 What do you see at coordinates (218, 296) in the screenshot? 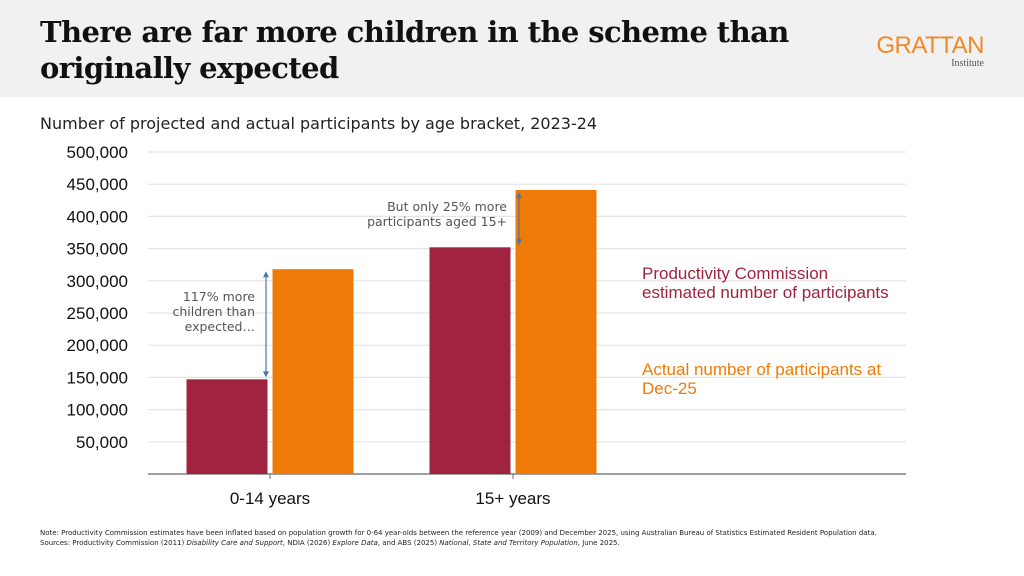
I see `annotation-line: 117% more` at bounding box center [218, 296].